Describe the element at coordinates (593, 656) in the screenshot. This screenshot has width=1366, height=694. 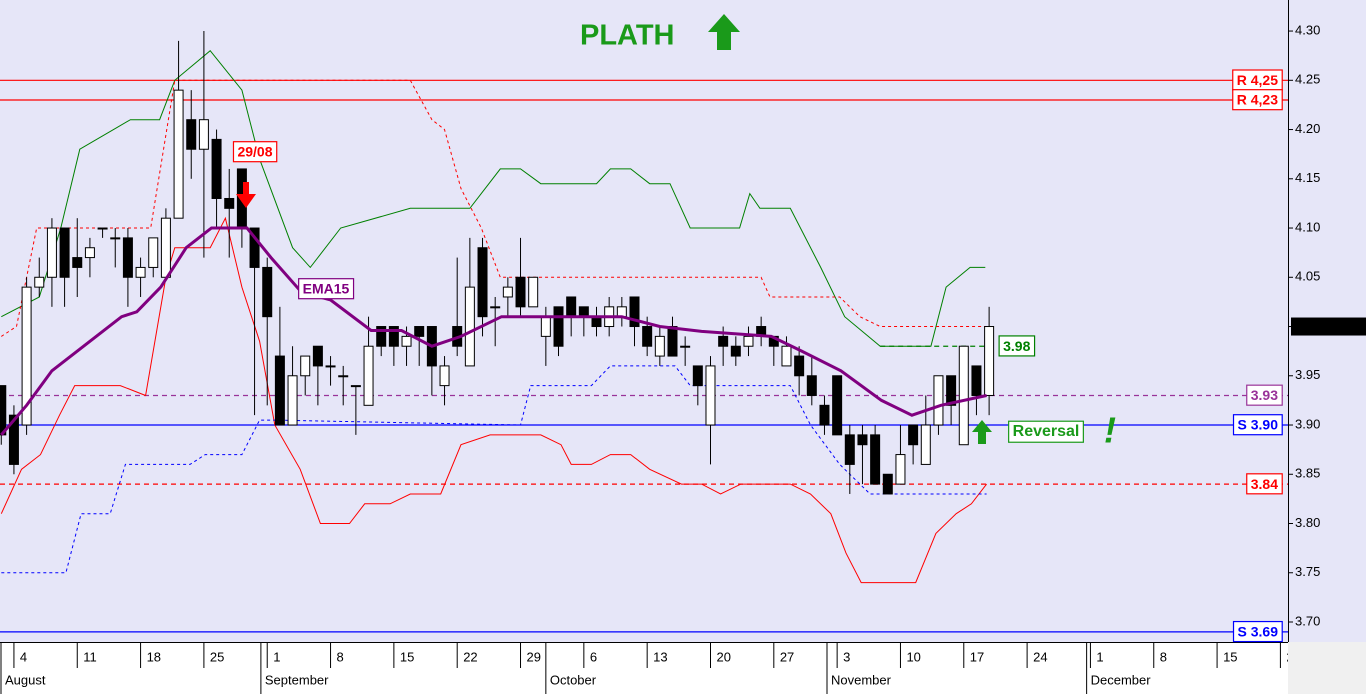
I see `x-tick-label: 6` at that location.